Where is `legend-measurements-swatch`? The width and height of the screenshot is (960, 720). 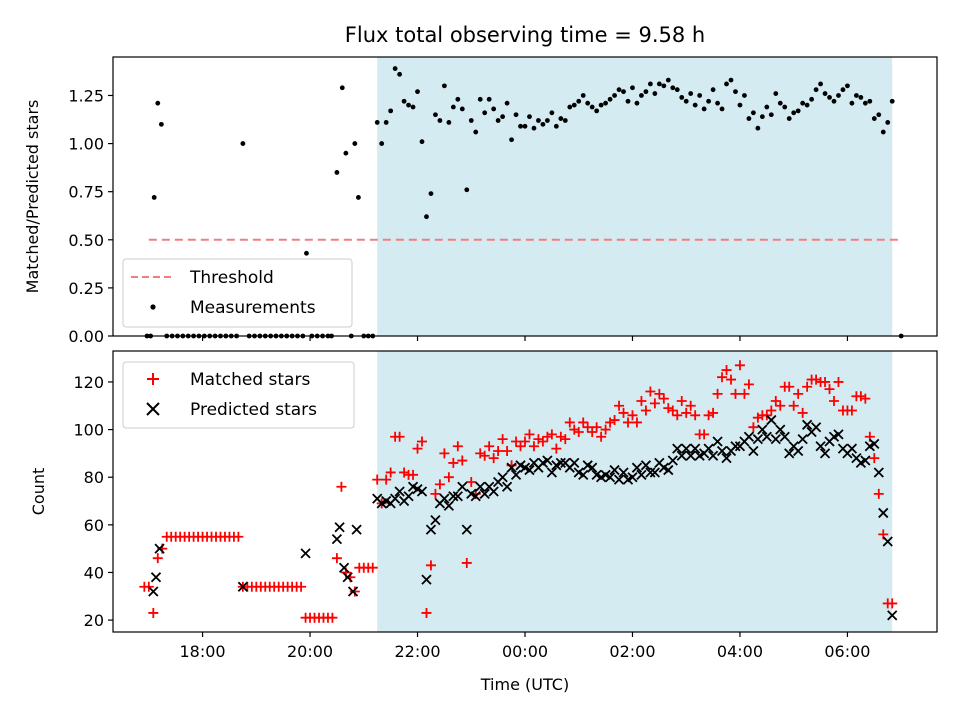
legend-measurements-swatch is located at coordinates (153, 307).